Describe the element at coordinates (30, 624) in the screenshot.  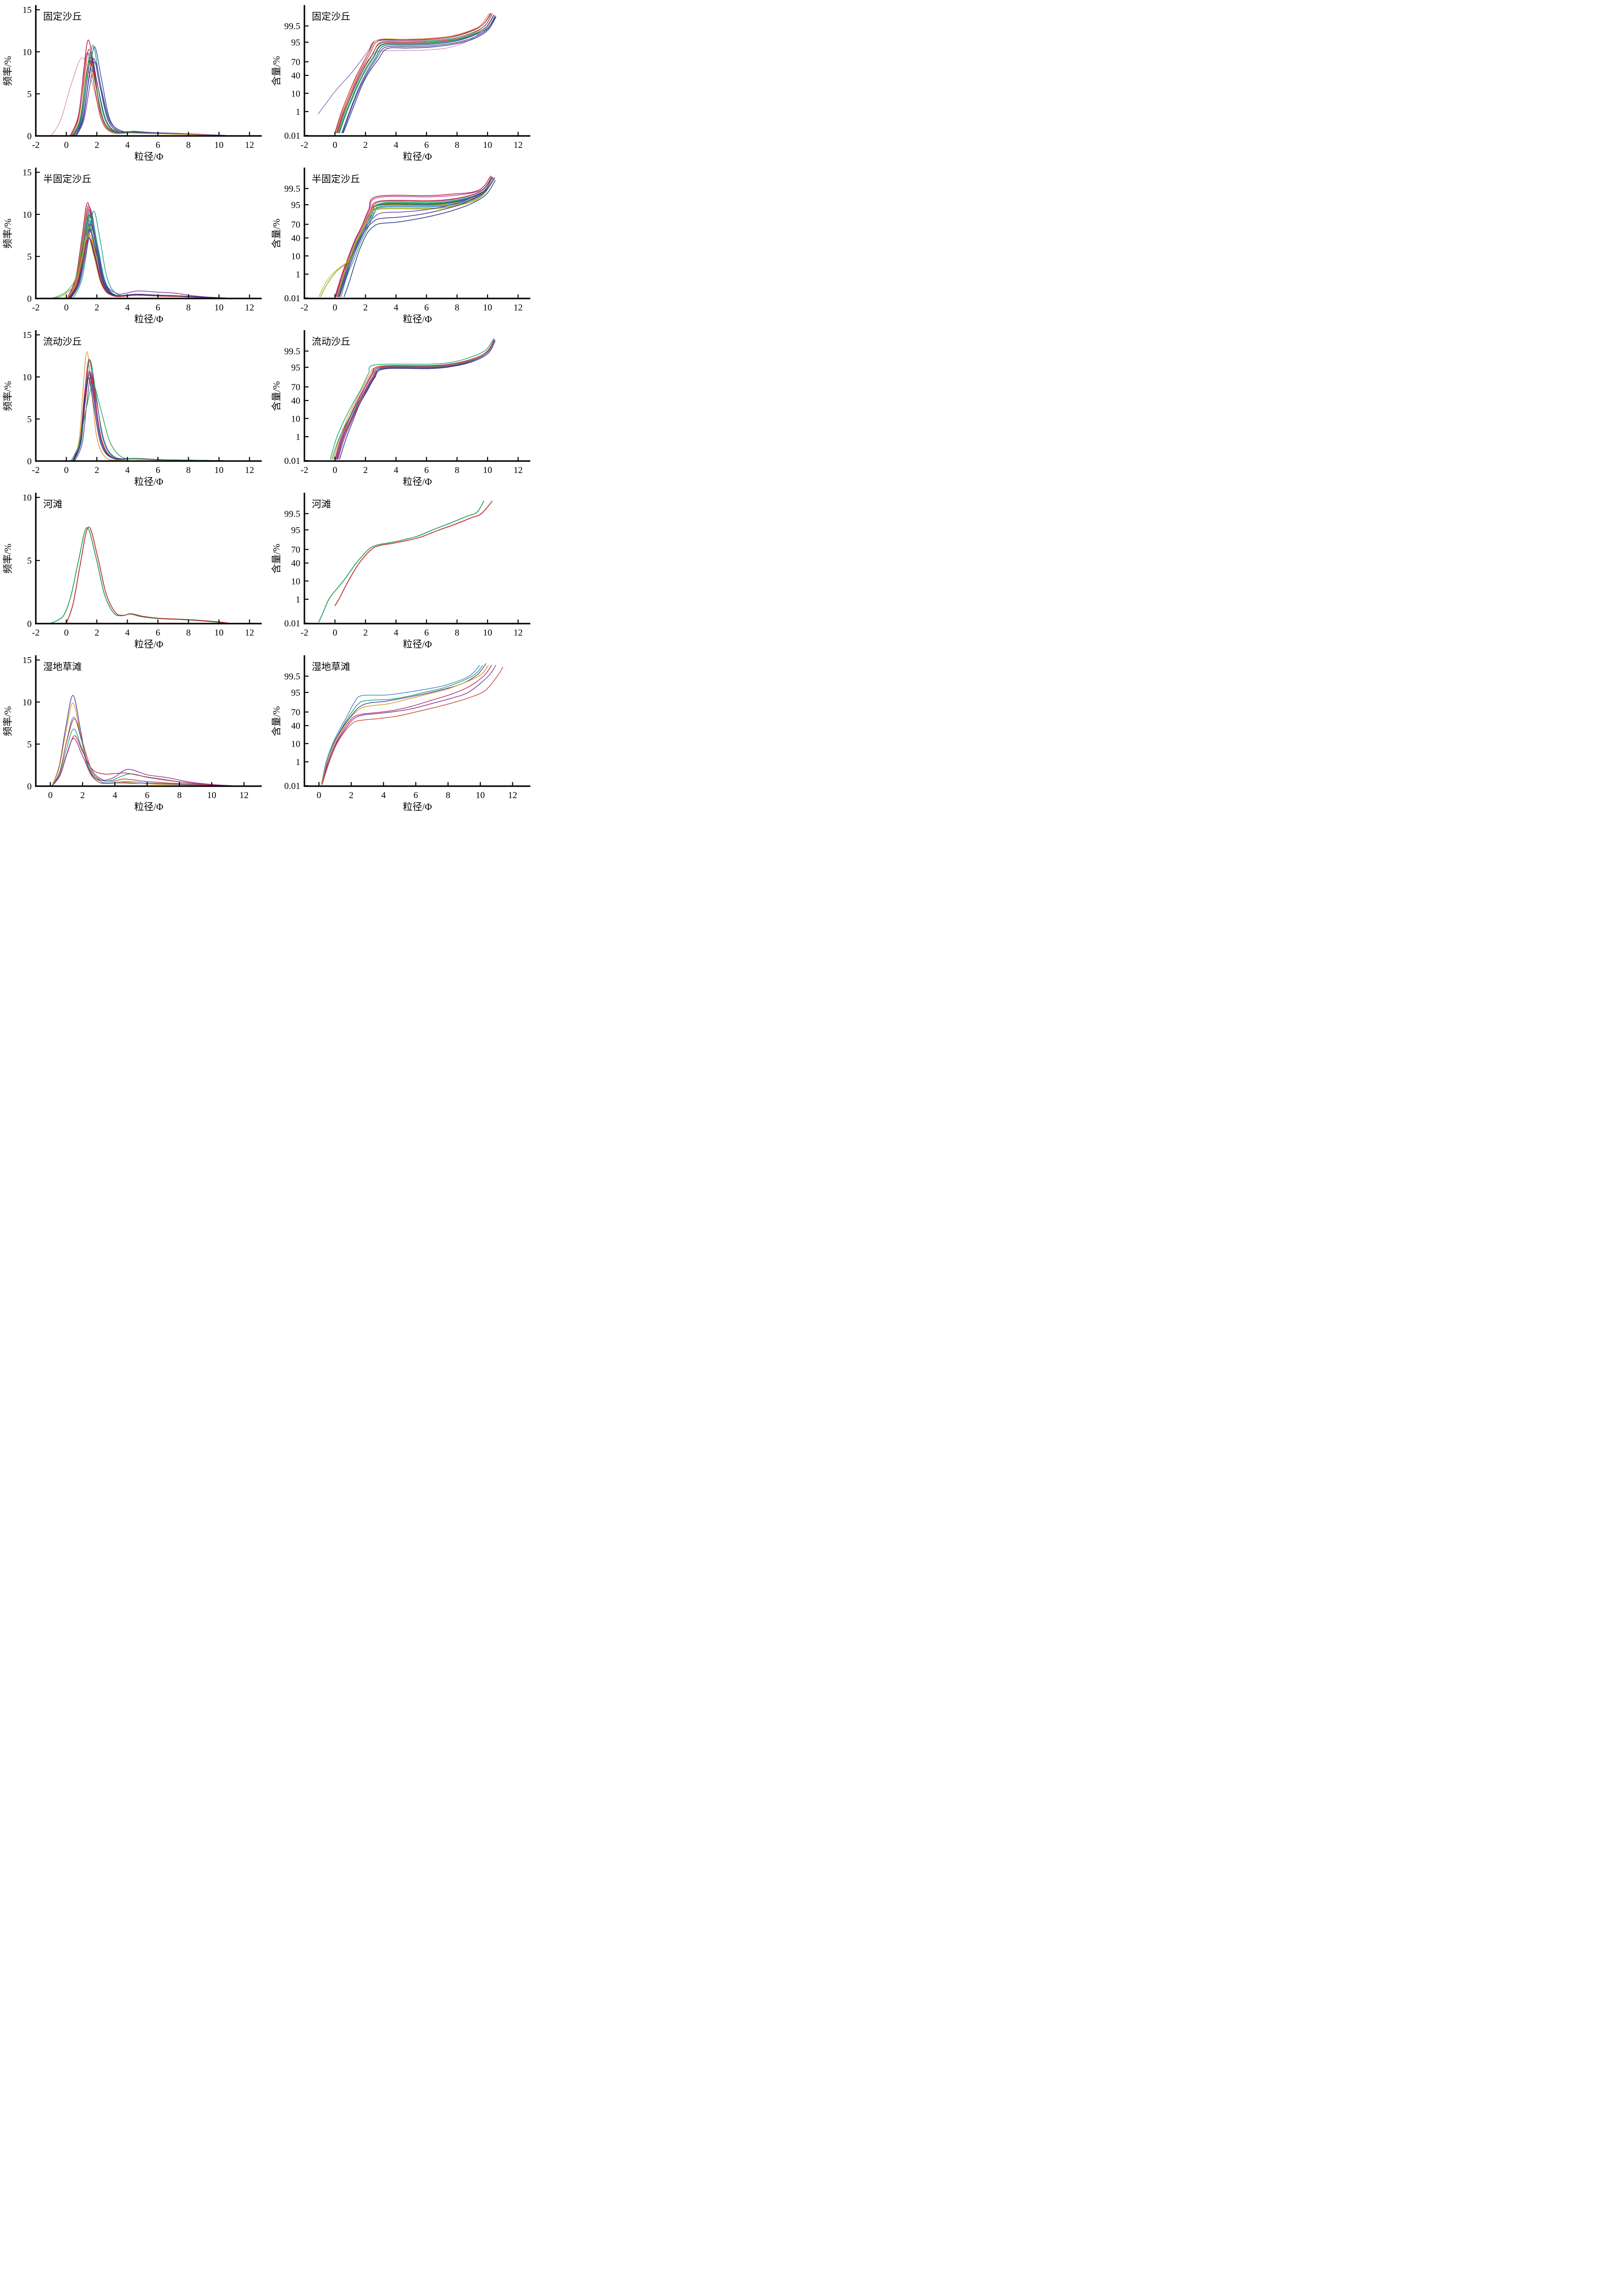
I see `y-tick-label: 0` at that location.